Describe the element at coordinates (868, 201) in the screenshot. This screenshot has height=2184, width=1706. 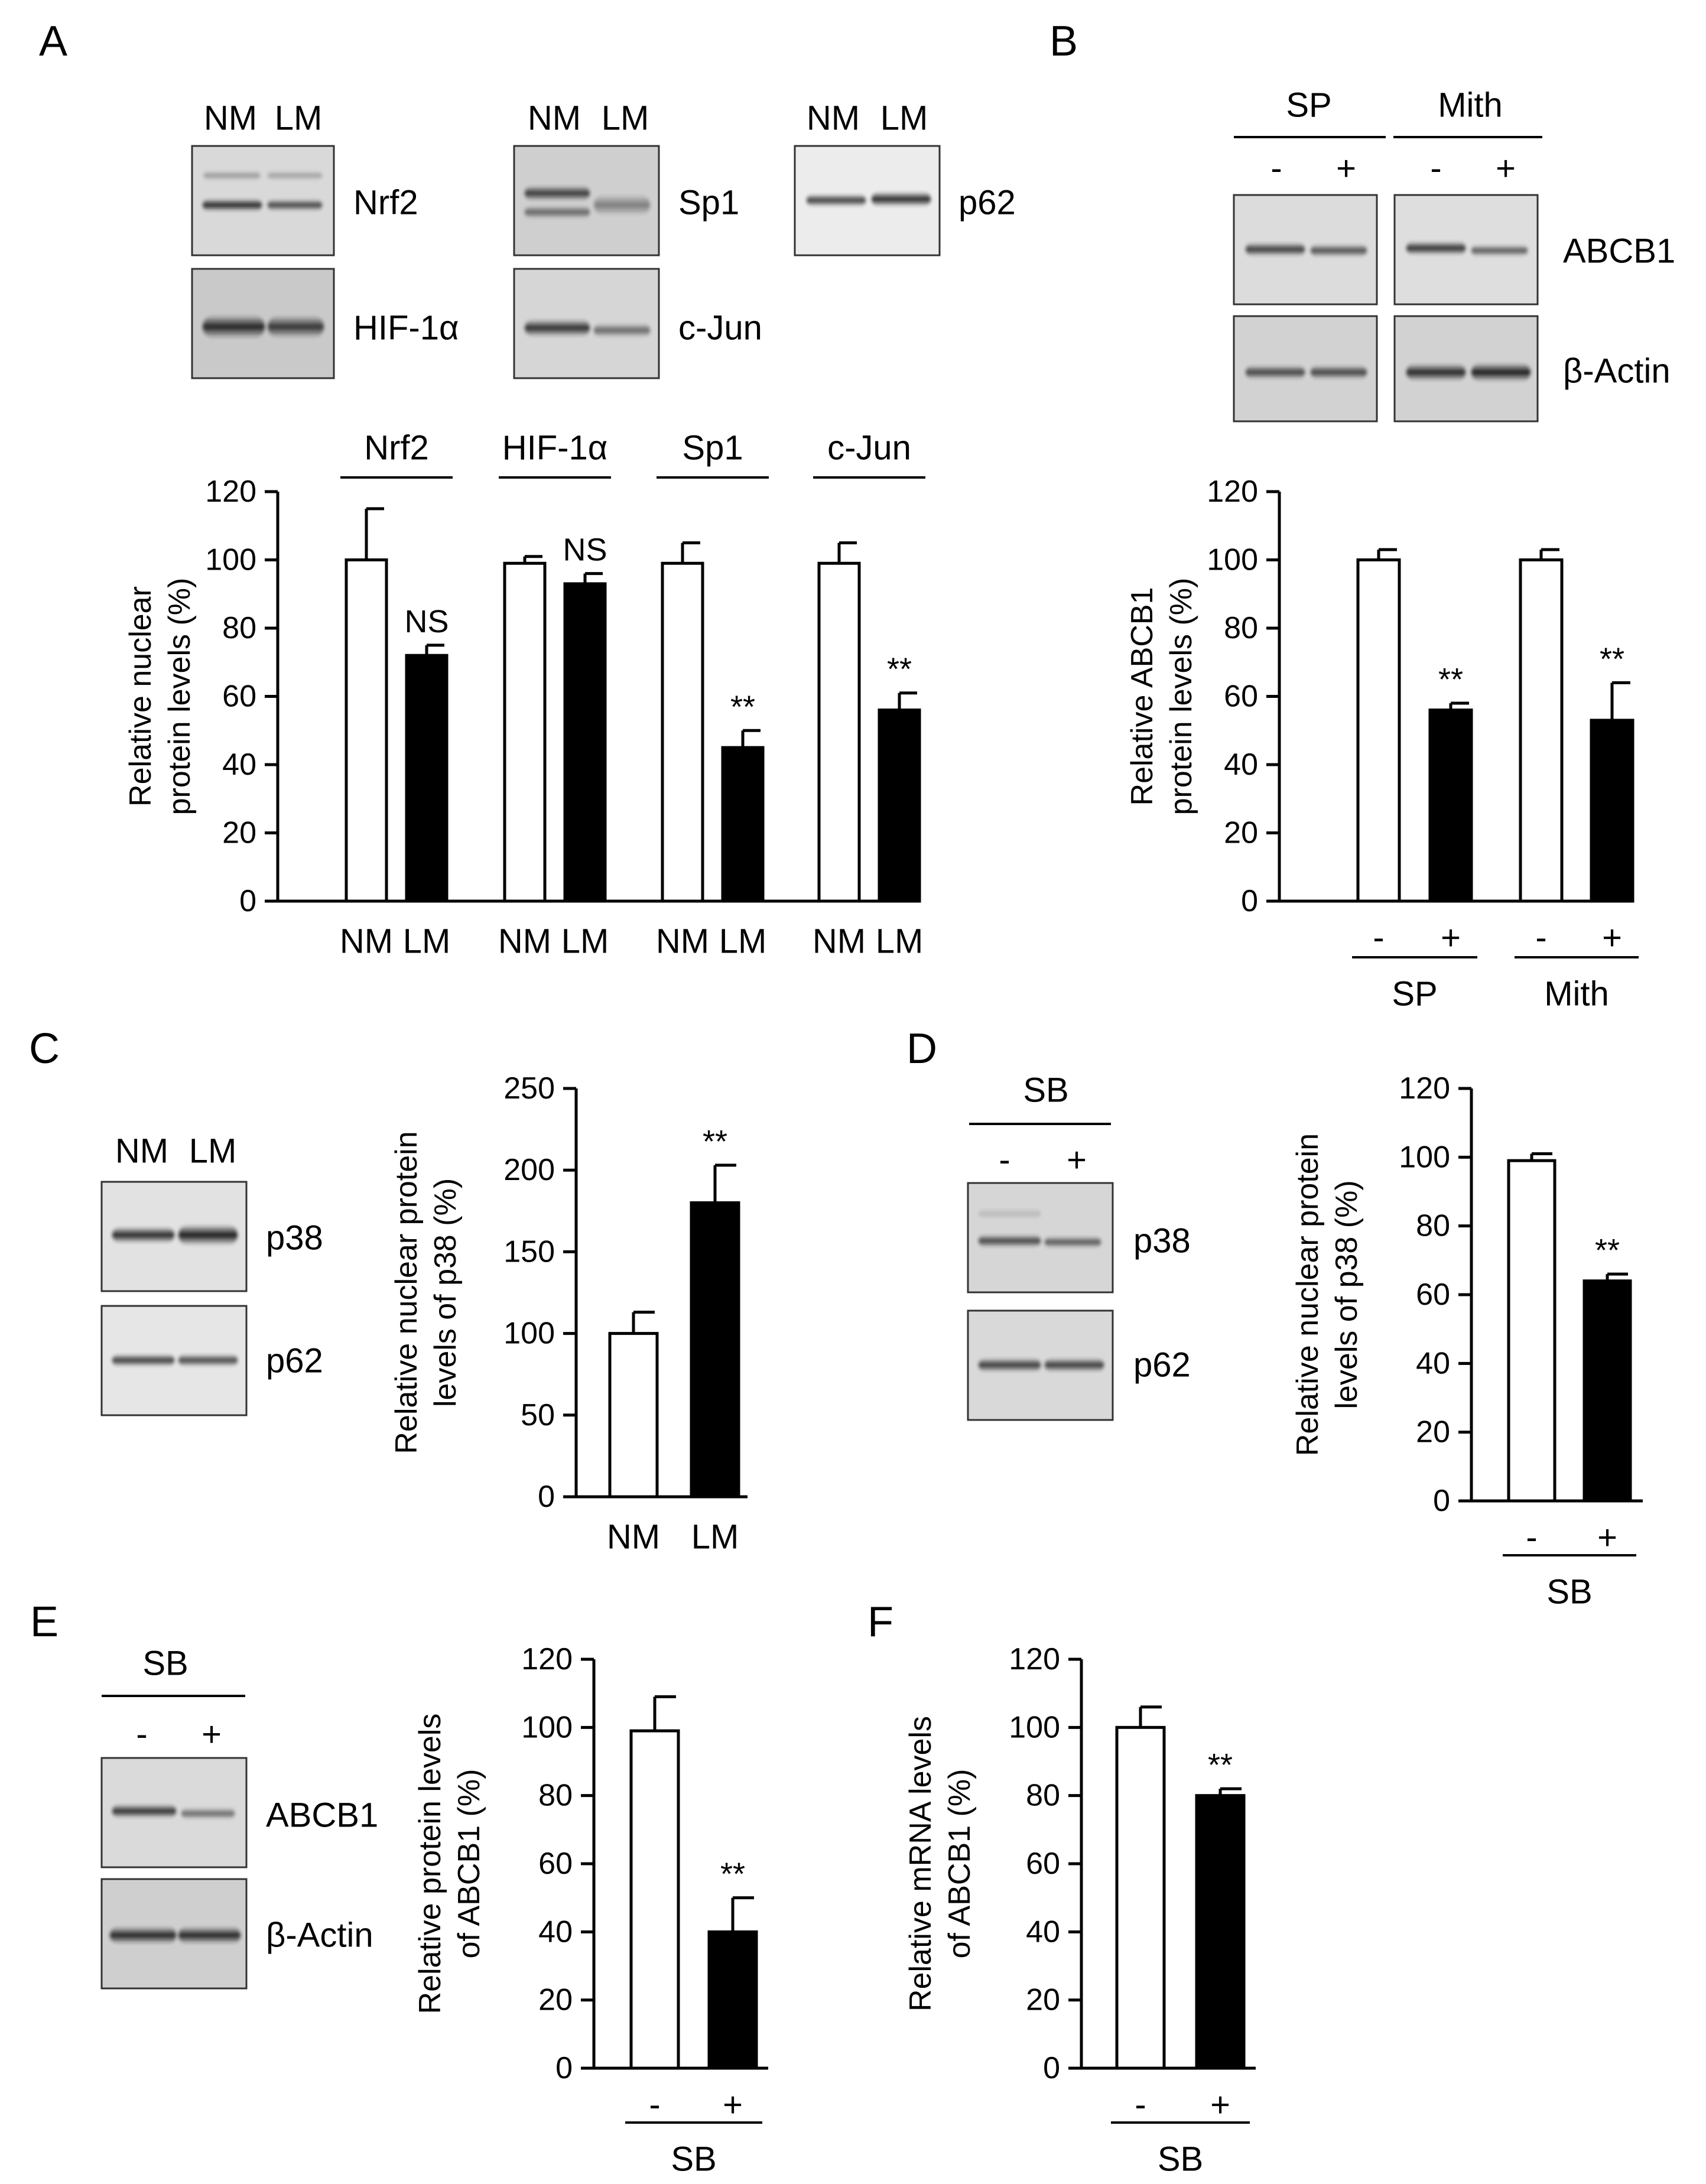
I see `gel-A-p62` at that location.